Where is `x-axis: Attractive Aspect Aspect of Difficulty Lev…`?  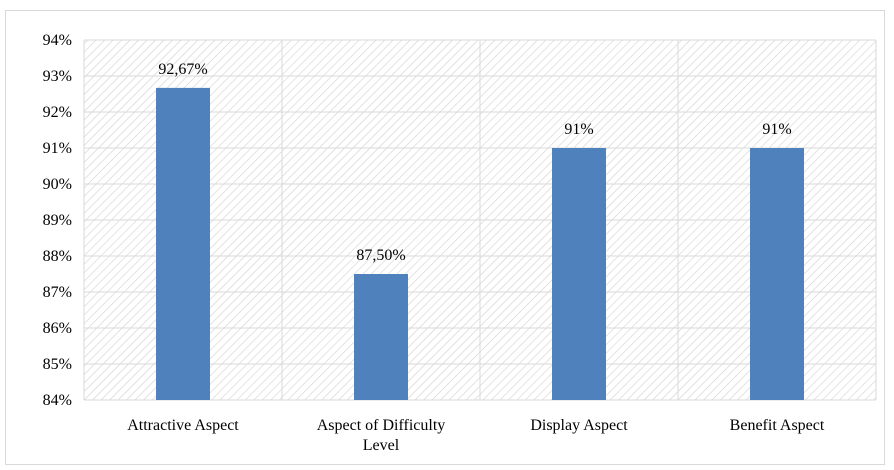 x-axis: Attractive Aspect Aspect of Difficulty Lev… is located at coordinates (476, 435).